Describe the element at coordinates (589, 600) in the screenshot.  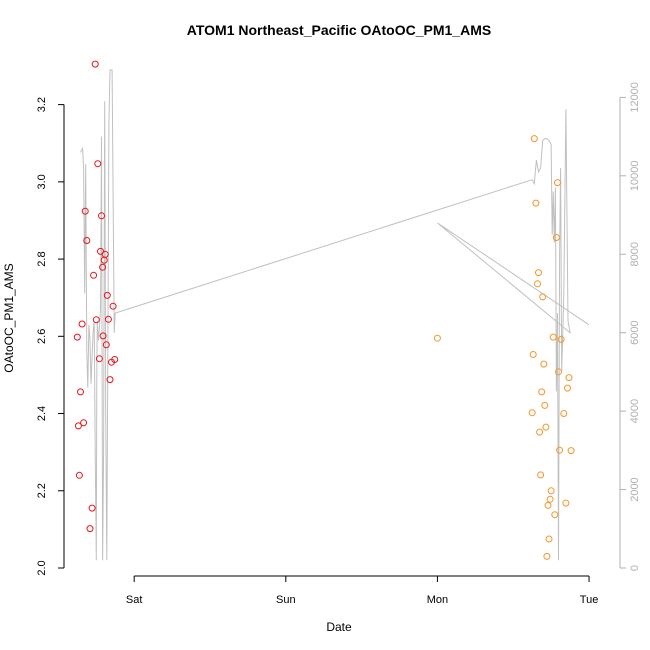
I see `x-tick-label-3: Tue` at that location.